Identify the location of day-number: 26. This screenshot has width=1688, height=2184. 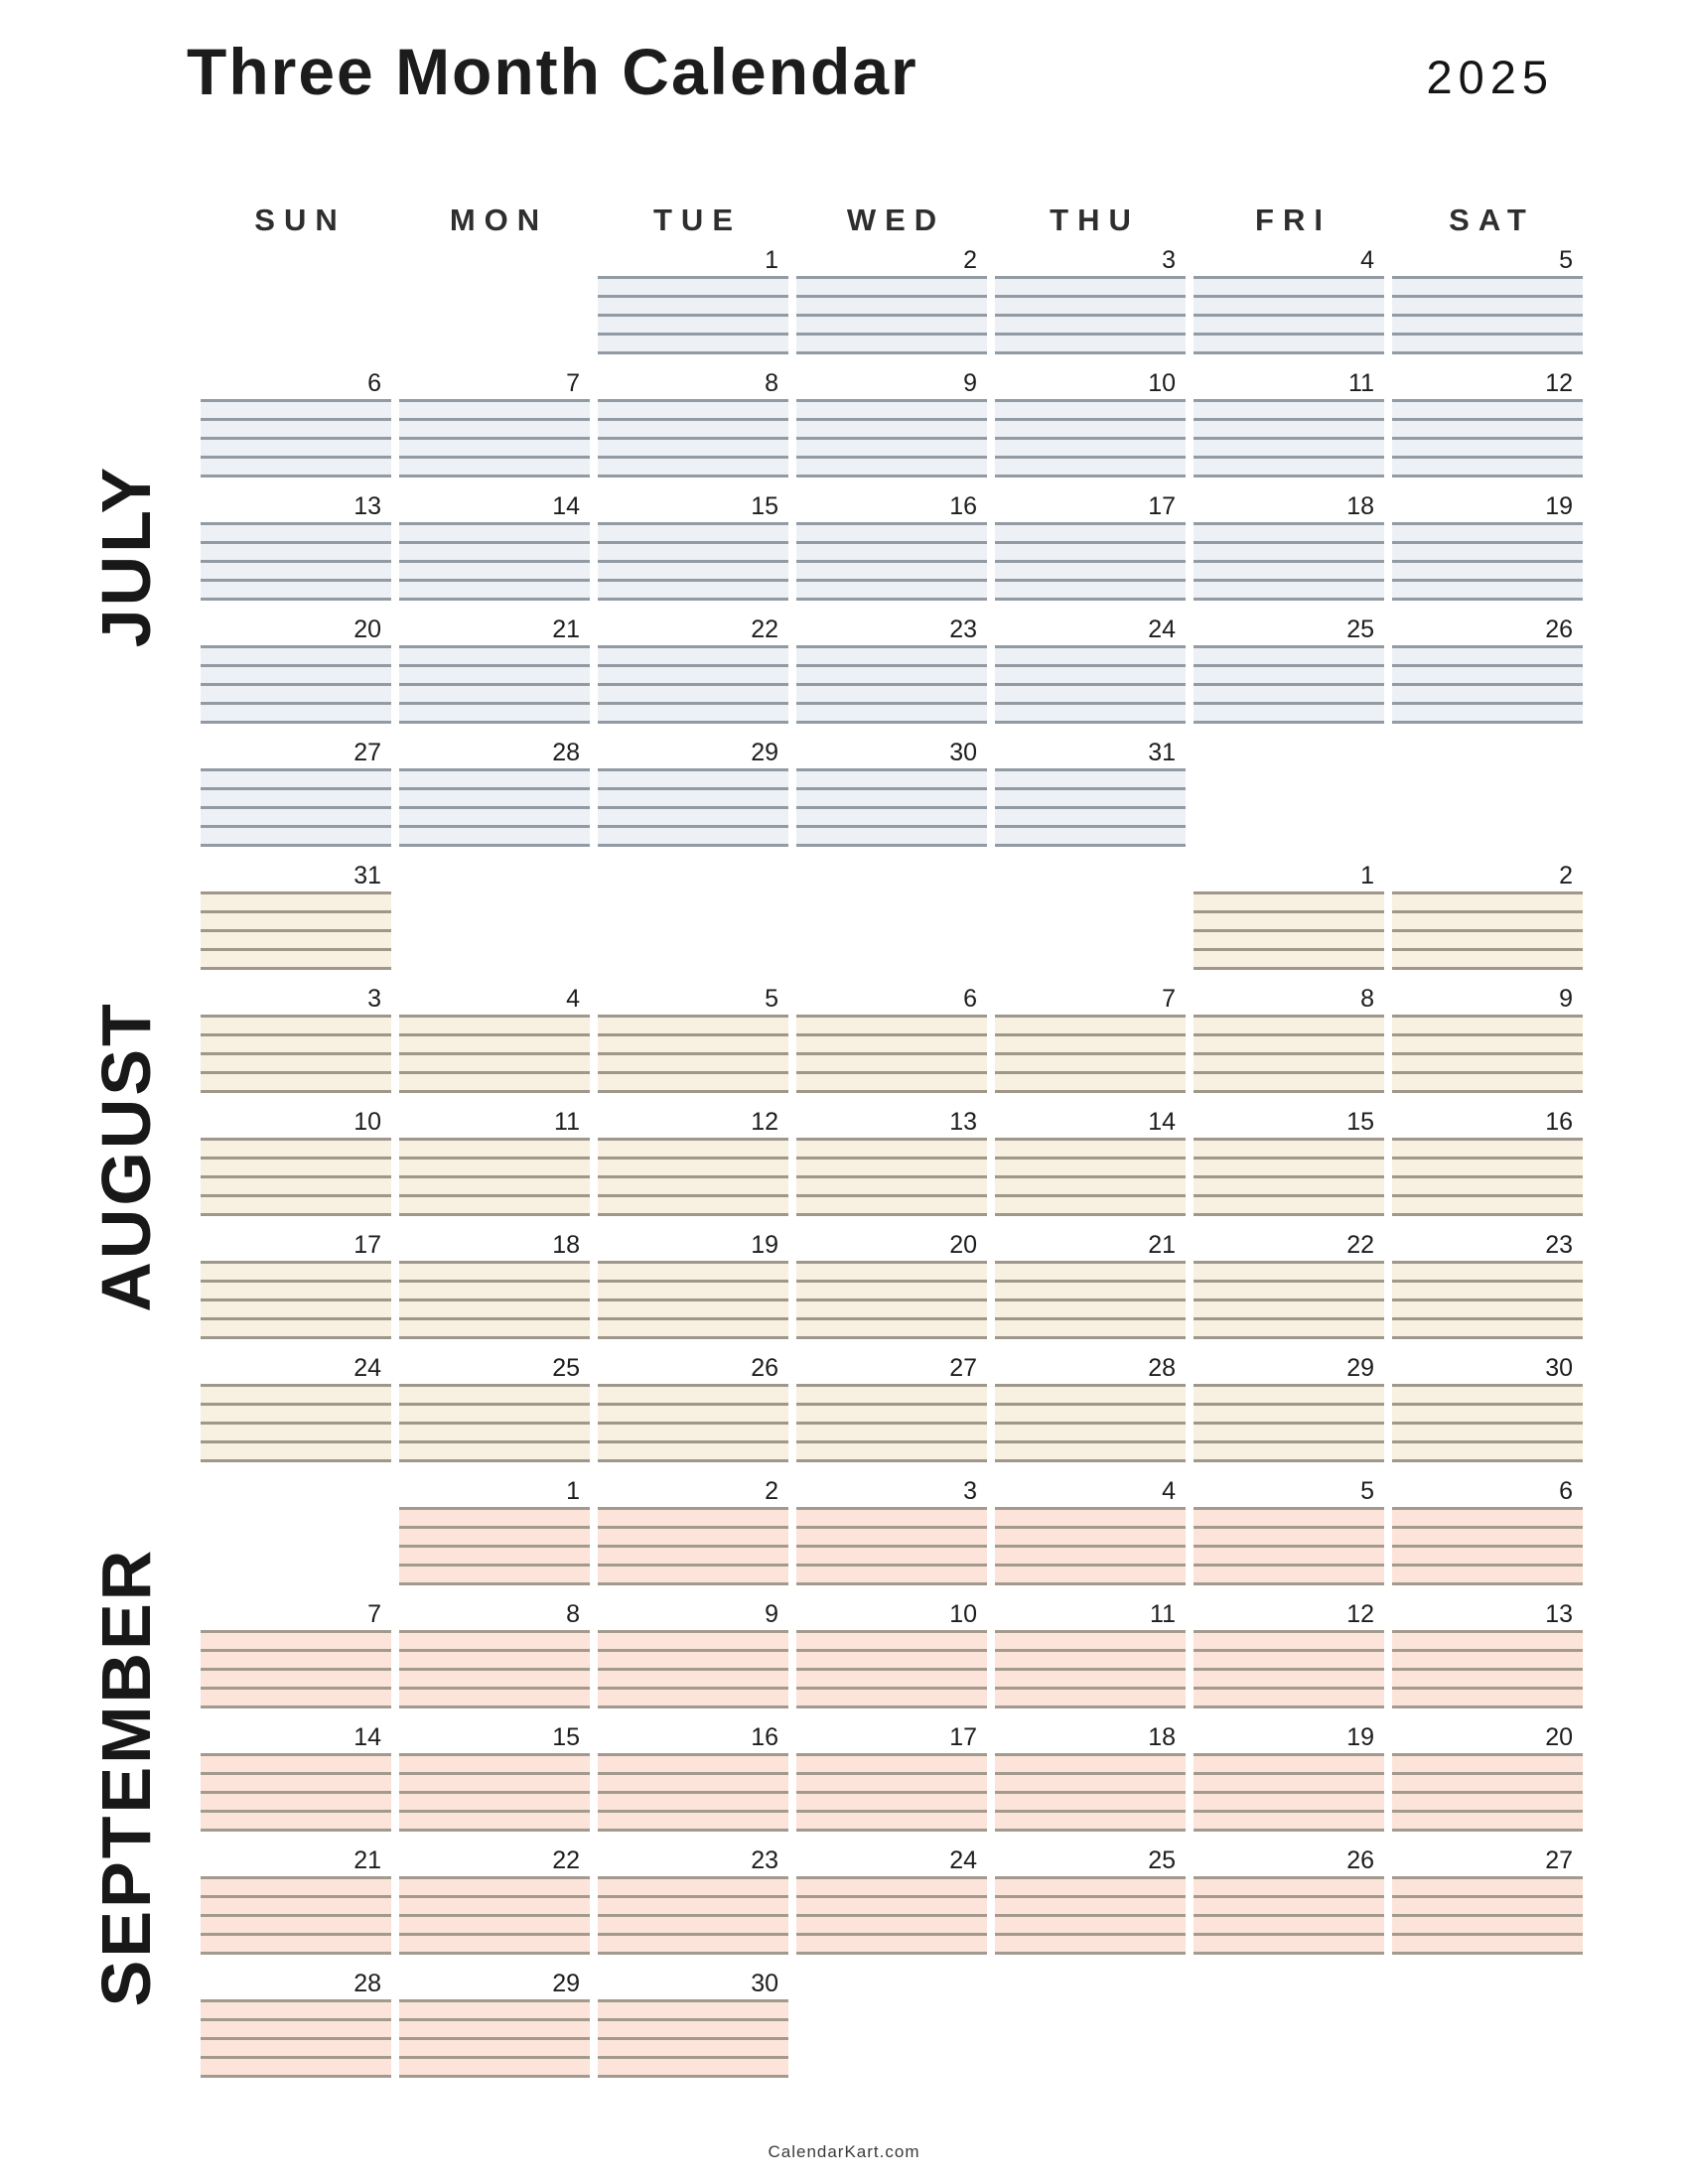
(1559, 629).